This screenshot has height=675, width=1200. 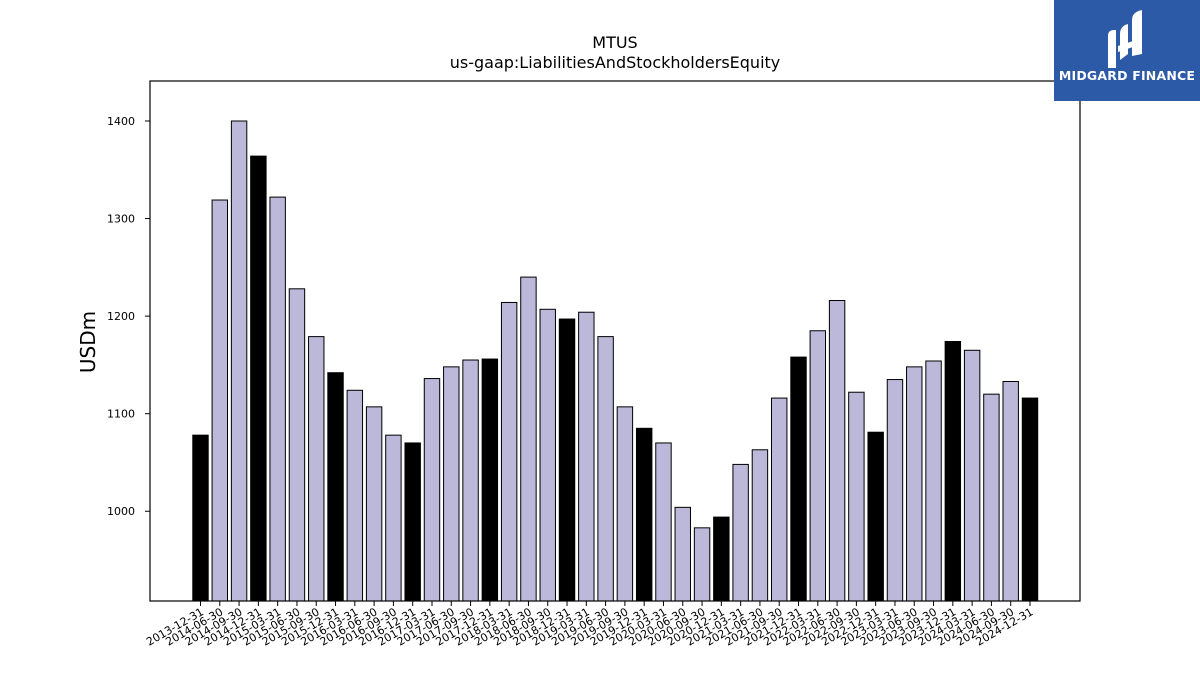 I want to click on y-tick-label: 1200, so click(x=121, y=316).